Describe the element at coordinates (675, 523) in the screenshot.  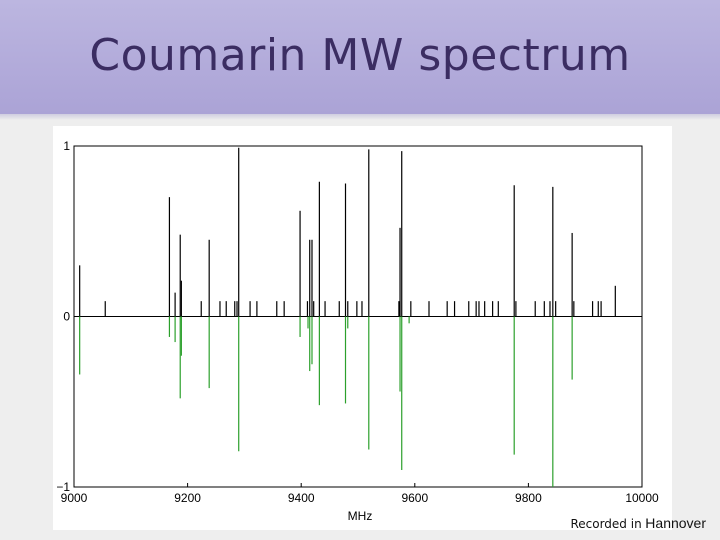
I see `caption-place: Hannover` at that location.